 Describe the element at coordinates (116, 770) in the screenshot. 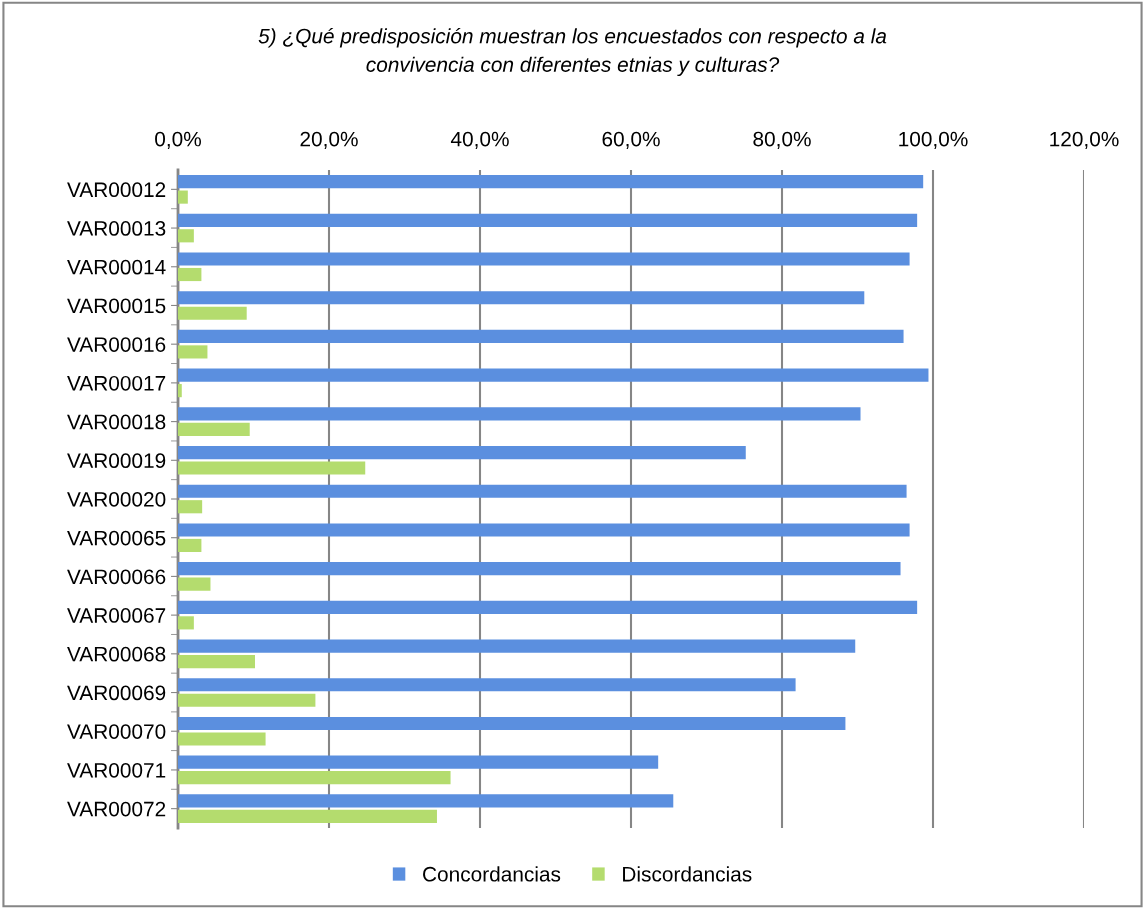

I see `y-tick-label: VAR00071` at that location.